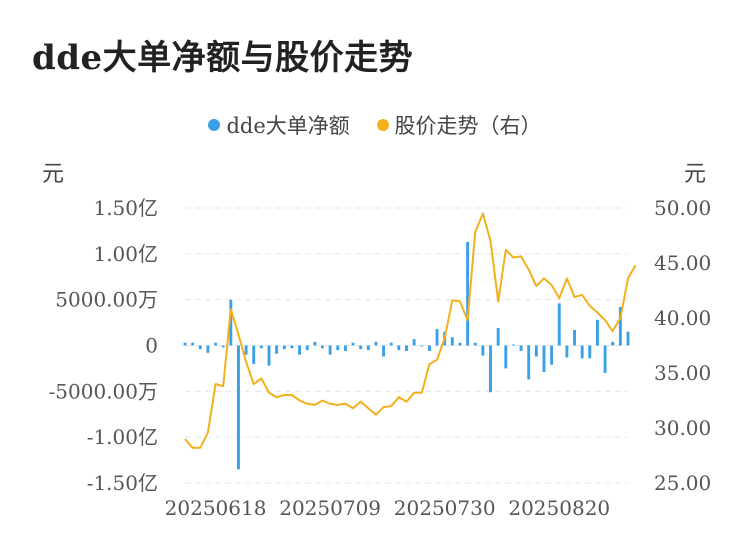  I want to click on right-tick-label: 25.00, so click(682, 483).